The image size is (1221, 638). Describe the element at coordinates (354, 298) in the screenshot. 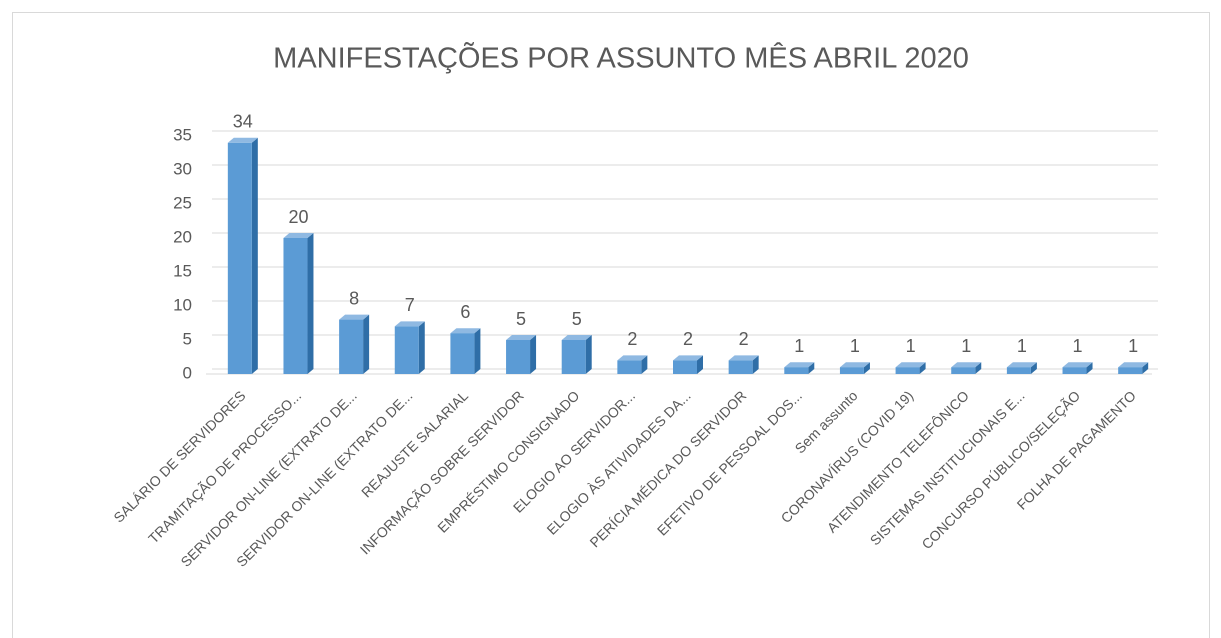

I see `value-label: 8` at that location.